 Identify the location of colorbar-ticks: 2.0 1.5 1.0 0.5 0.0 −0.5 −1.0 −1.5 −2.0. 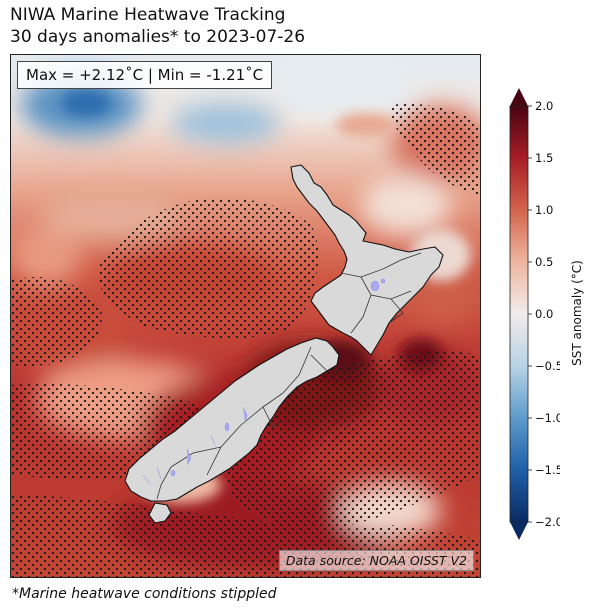
(544, 314).